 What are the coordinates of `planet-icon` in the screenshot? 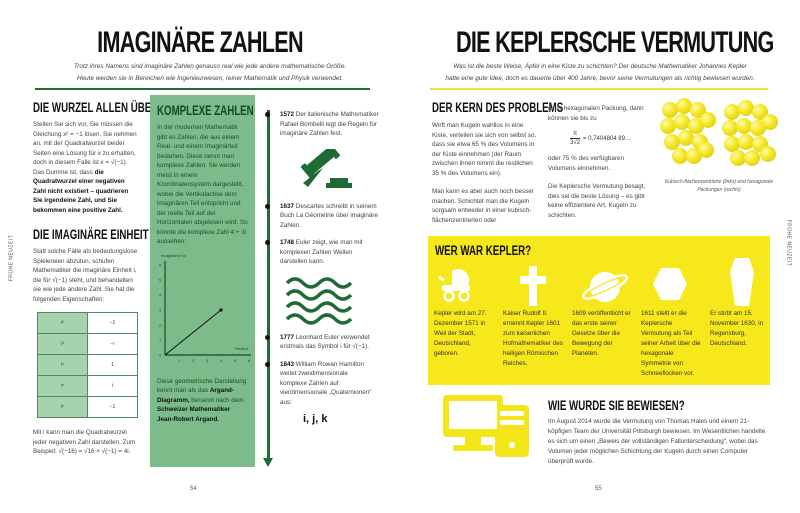 It's located at (605, 287).